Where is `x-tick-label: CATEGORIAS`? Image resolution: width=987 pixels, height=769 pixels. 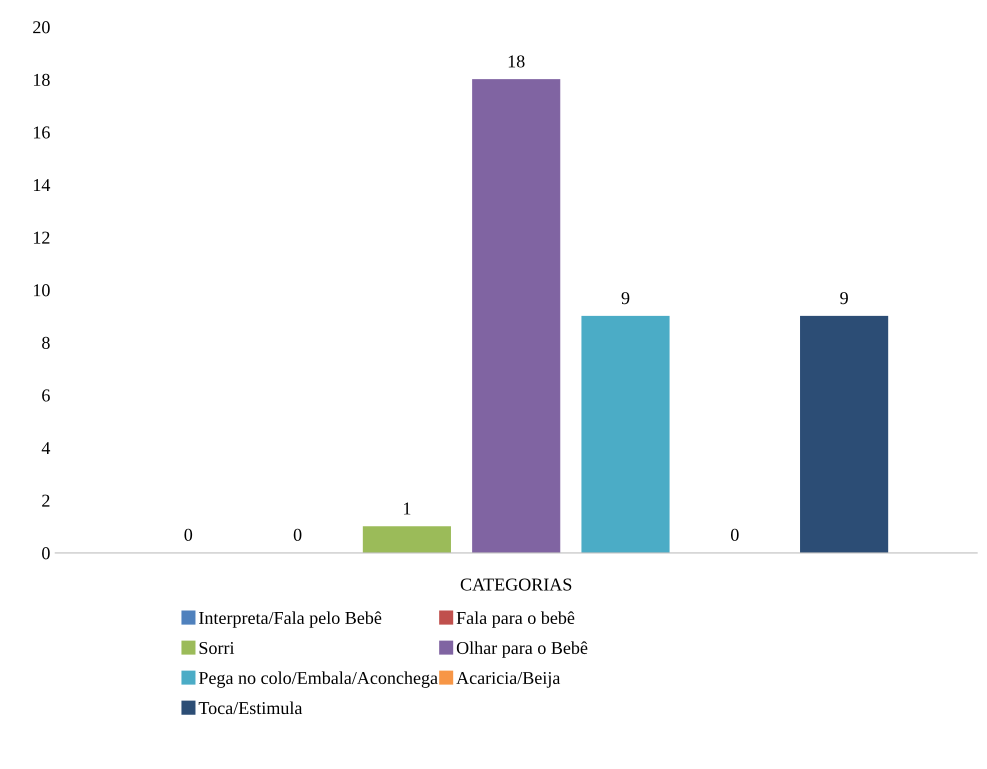 x-tick-label: CATEGORIAS is located at coordinates (516, 584).